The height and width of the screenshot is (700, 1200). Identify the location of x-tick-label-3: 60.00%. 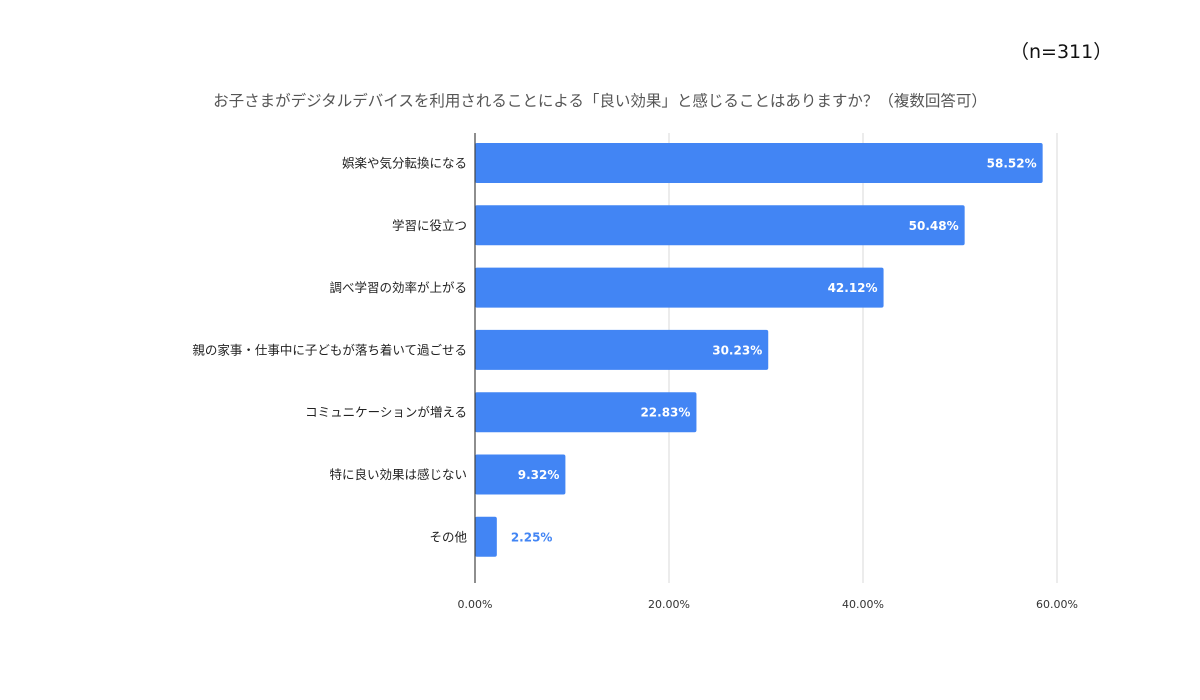
(1057, 604).